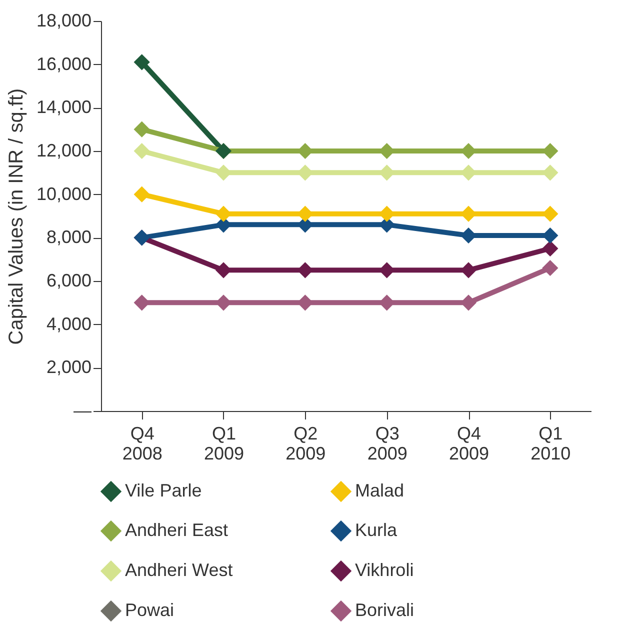 The width and height of the screenshot is (635, 629). What do you see at coordinates (376, 530) in the screenshot?
I see `legend-label: Kurla` at bounding box center [376, 530].